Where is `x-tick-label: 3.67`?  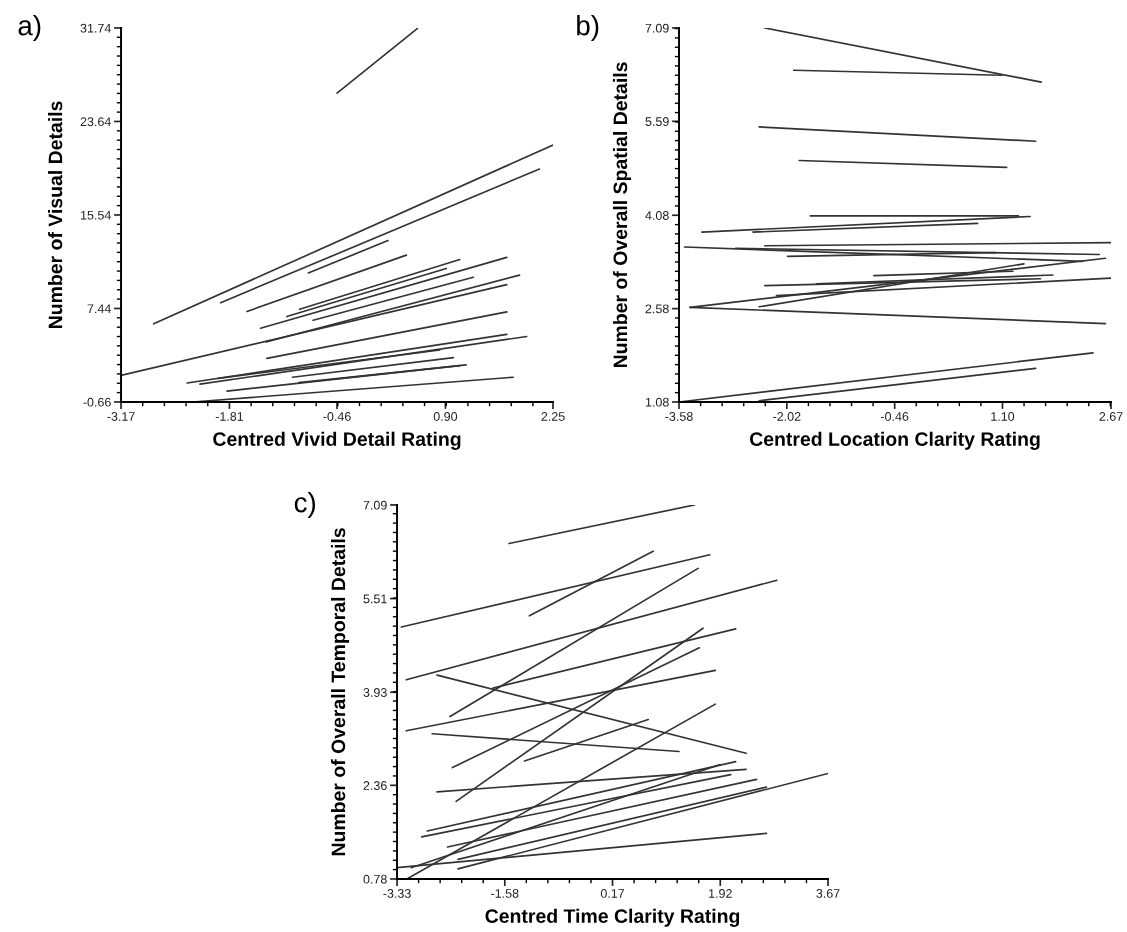 x-tick-label: 3.67 is located at coordinates (828, 893).